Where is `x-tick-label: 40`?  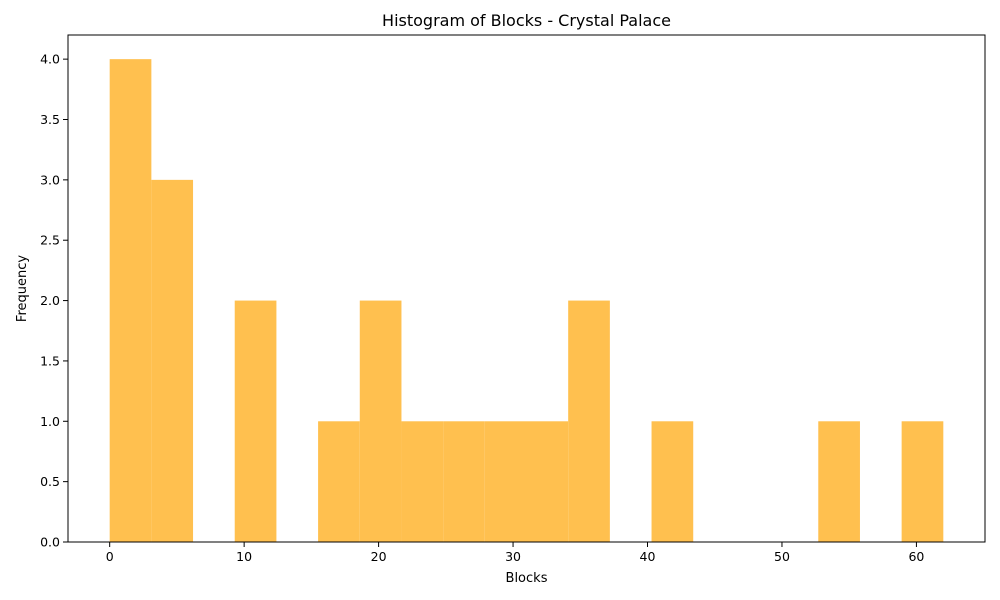 x-tick-label: 40 is located at coordinates (648, 556).